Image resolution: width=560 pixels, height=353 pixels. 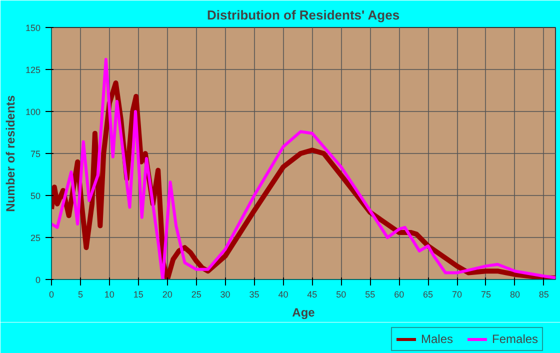 What do you see at coordinates (283, 295) in the screenshot?
I see `x-tick-label: 40` at bounding box center [283, 295].